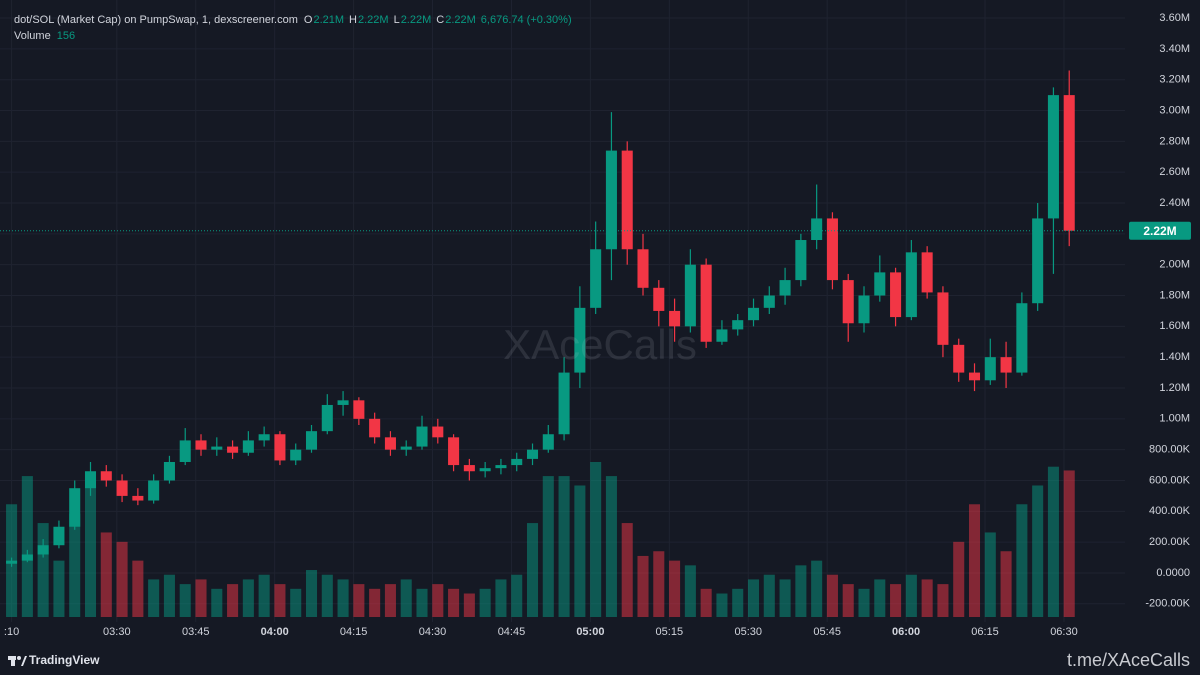 Image resolution: width=1200 pixels, height=675 pixels. What do you see at coordinates (11, 632) in the screenshot?
I see `x-tick-label: :10` at bounding box center [11, 632].